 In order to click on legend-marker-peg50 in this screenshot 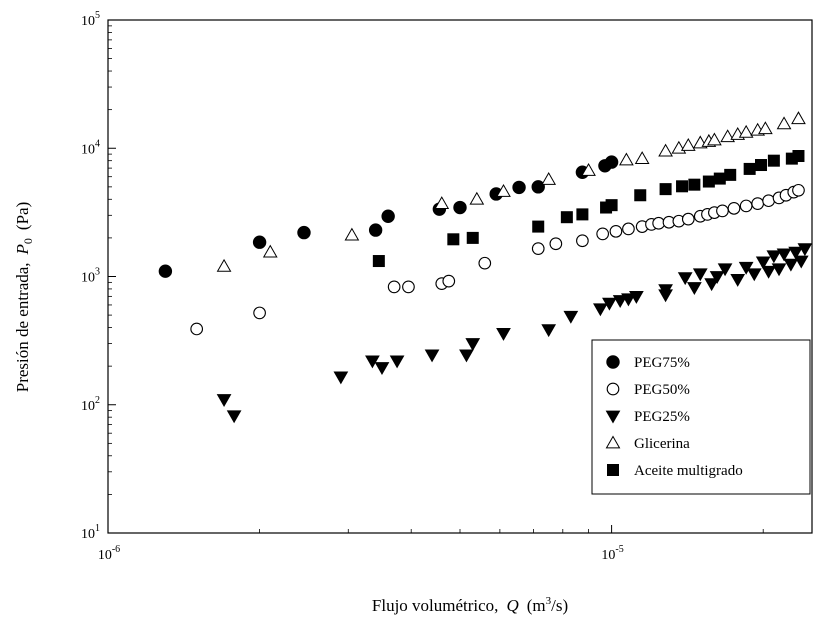, I will do `click(613, 389)`.